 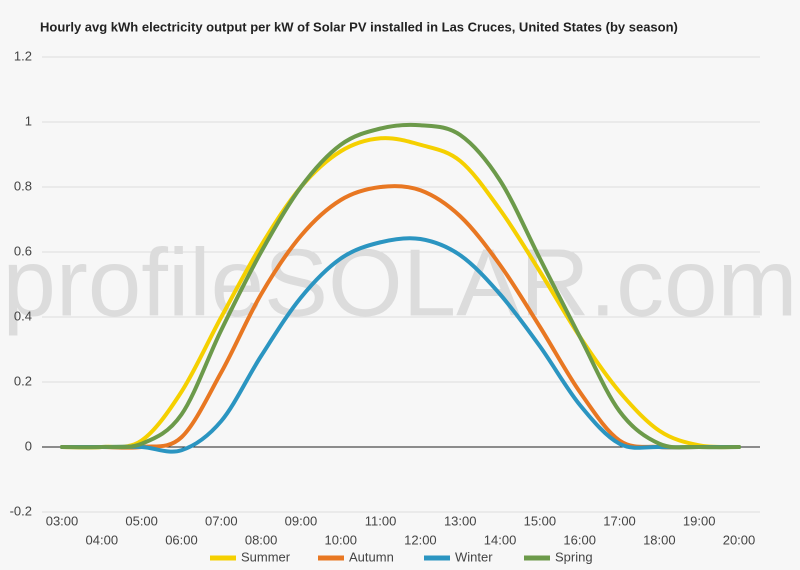 What do you see at coordinates (474, 556) in the screenshot?
I see `legend-label: Winter` at bounding box center [474, 556].